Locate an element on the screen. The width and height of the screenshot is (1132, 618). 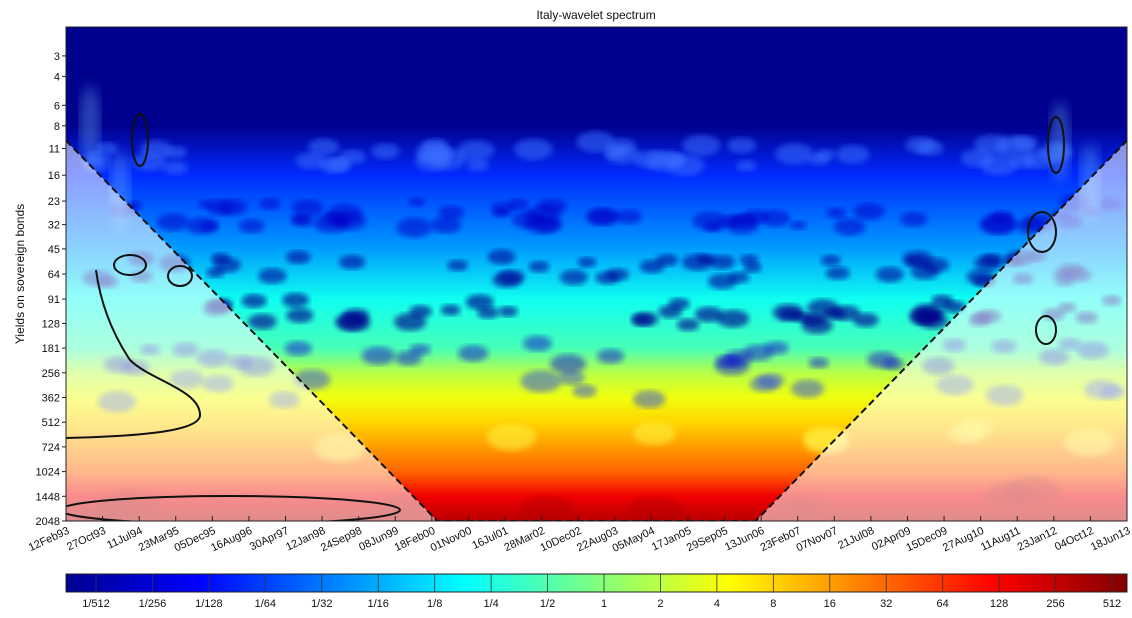
colorbar-tick-label: 64 is located at coordinates (943, 604).